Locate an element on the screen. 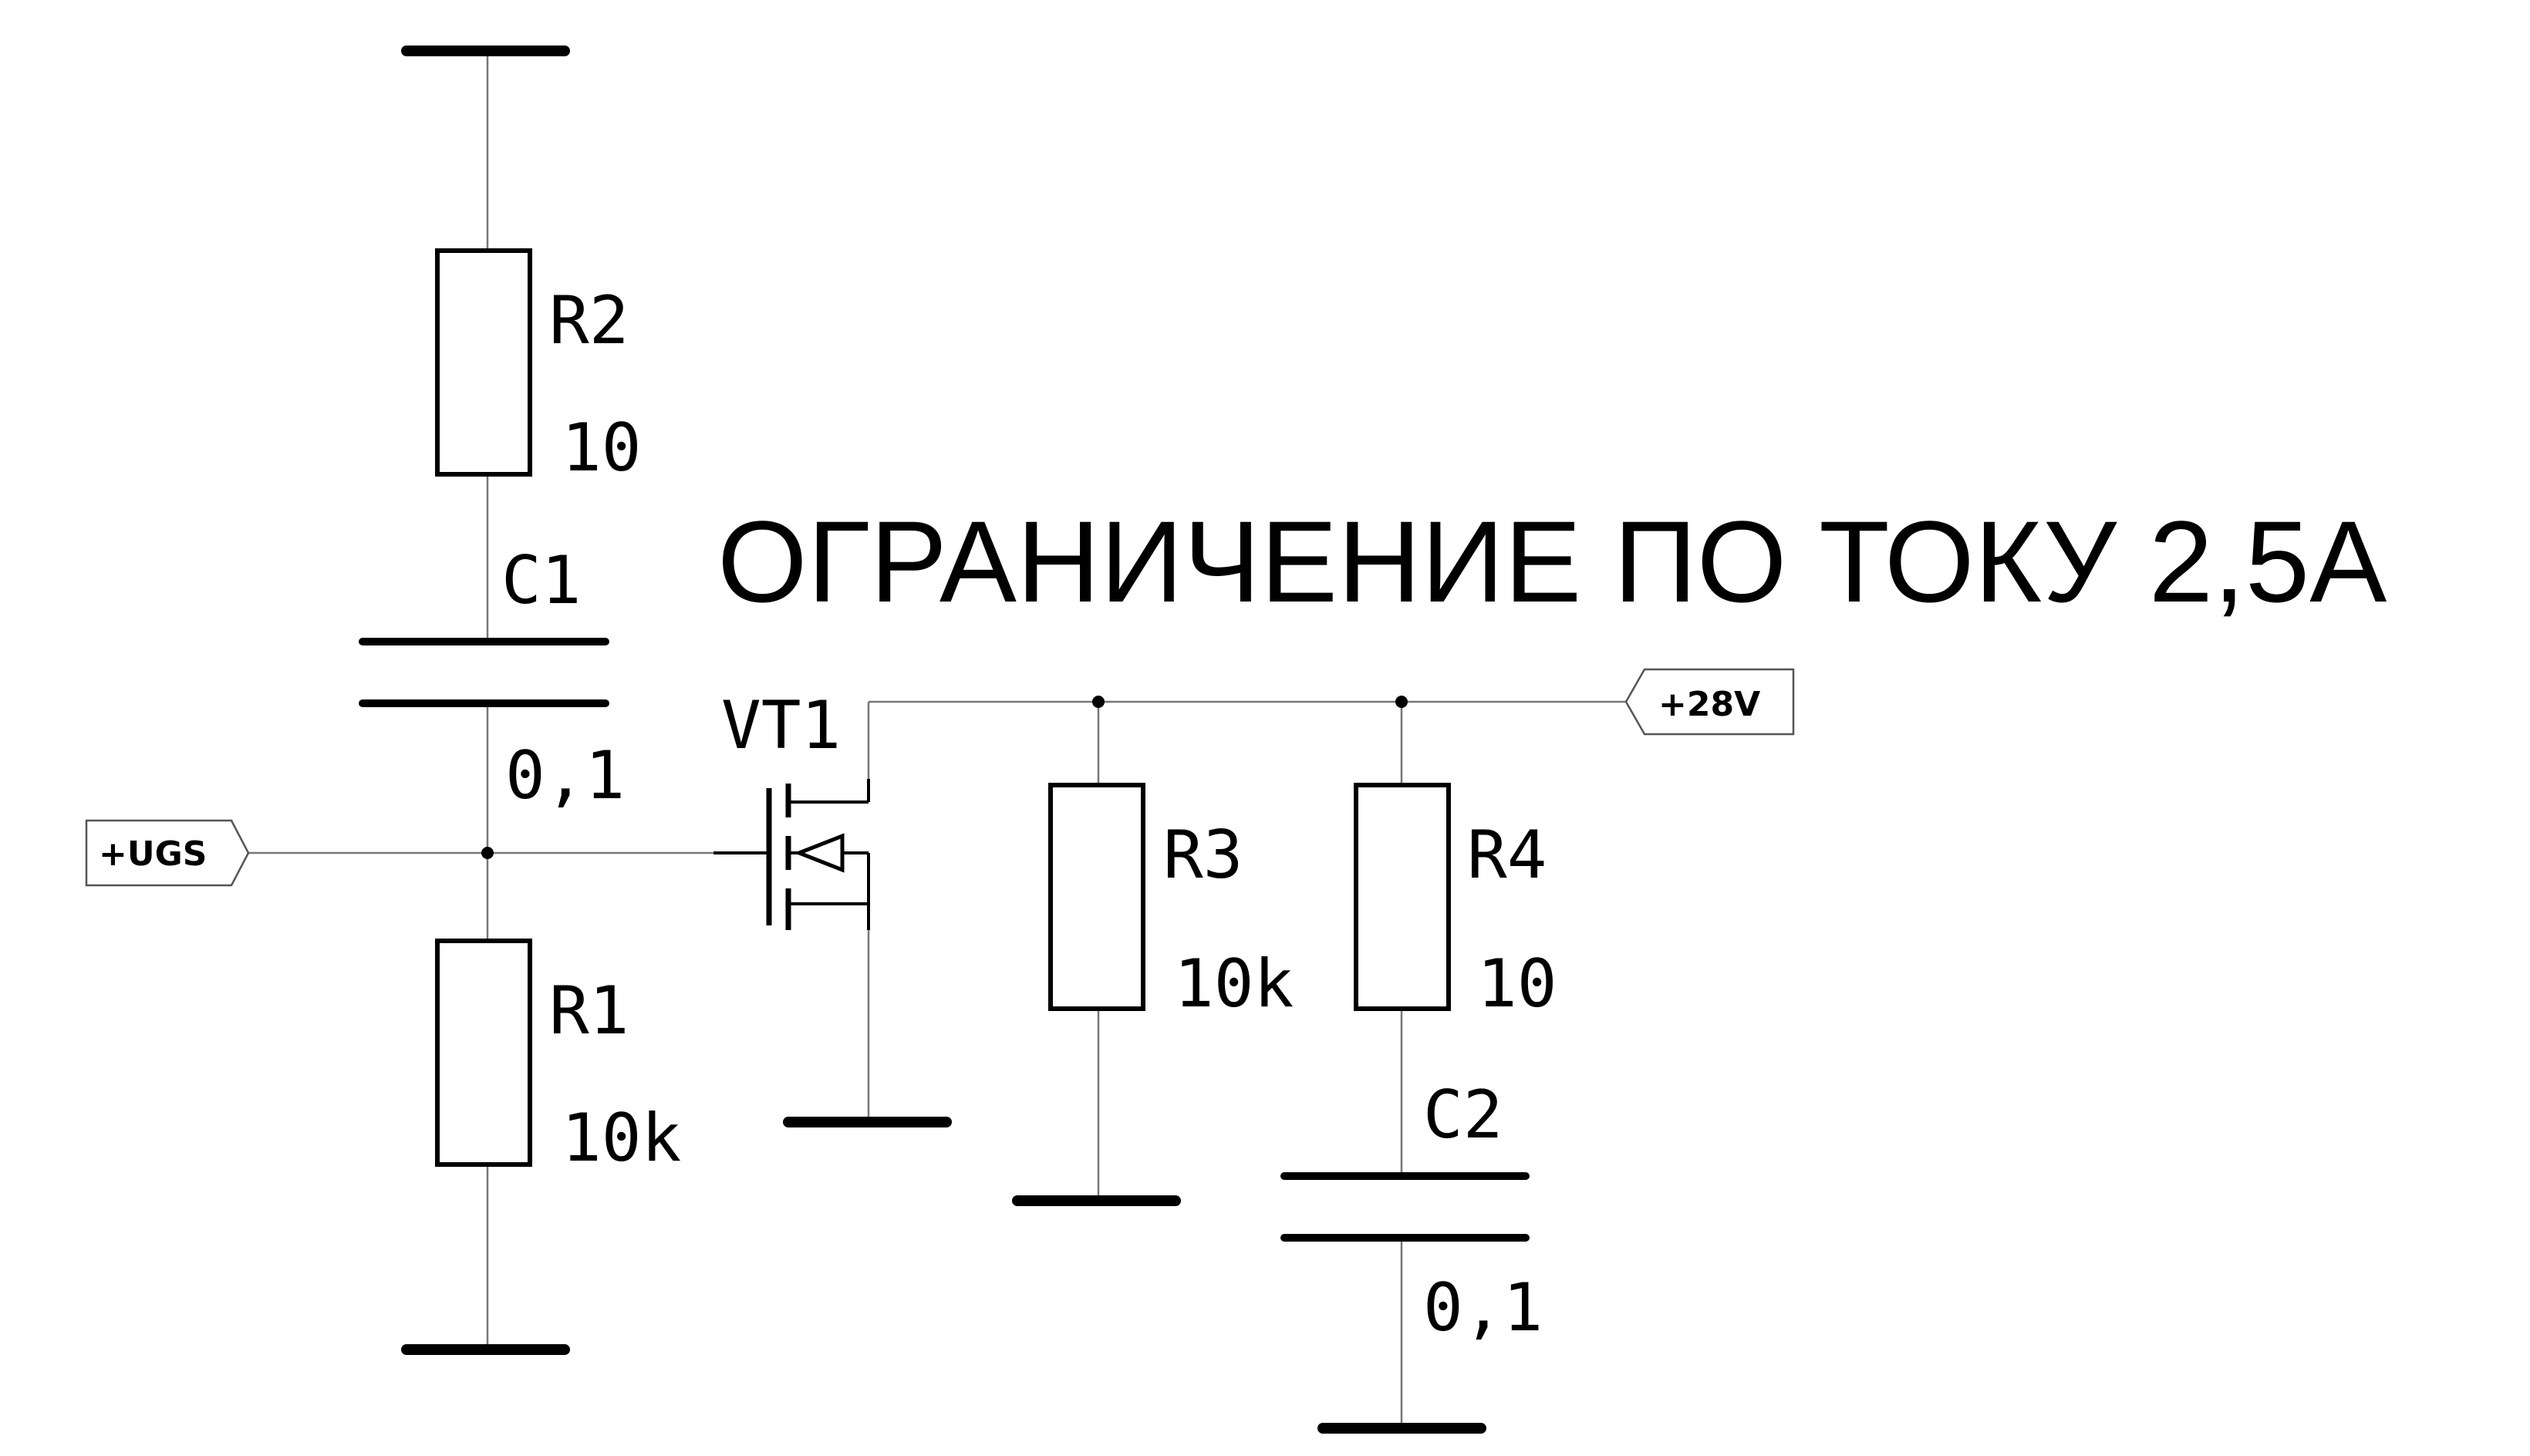 The height and width of the screenshot is (1456, 2530). label-r2-value: 10 is located at coordinates (602, 448).